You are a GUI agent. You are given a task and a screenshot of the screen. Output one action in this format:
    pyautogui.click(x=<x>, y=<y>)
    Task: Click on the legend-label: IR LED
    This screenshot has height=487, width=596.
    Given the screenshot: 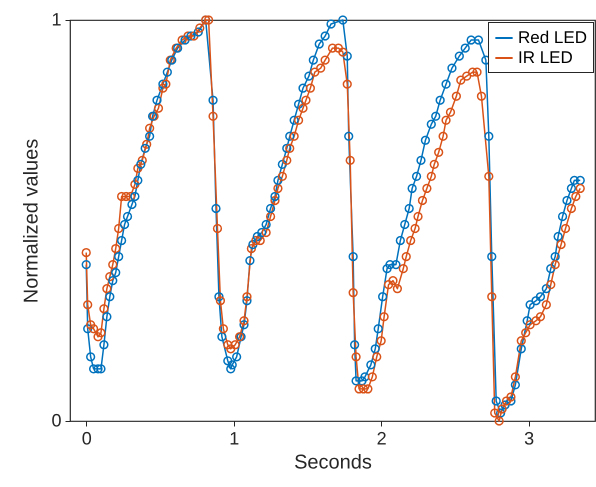 What is the action you would take?
    pyautogui.click(x=545, y=57)
    